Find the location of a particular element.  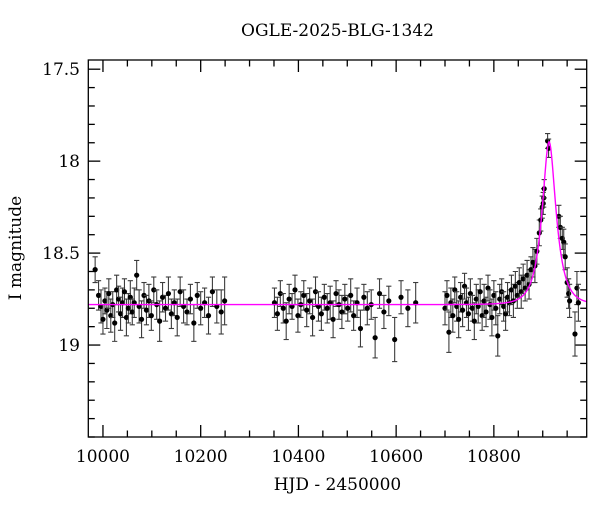

chart-title: OGLE-2025-BLG-1342 is located at coordinates (337, 31).